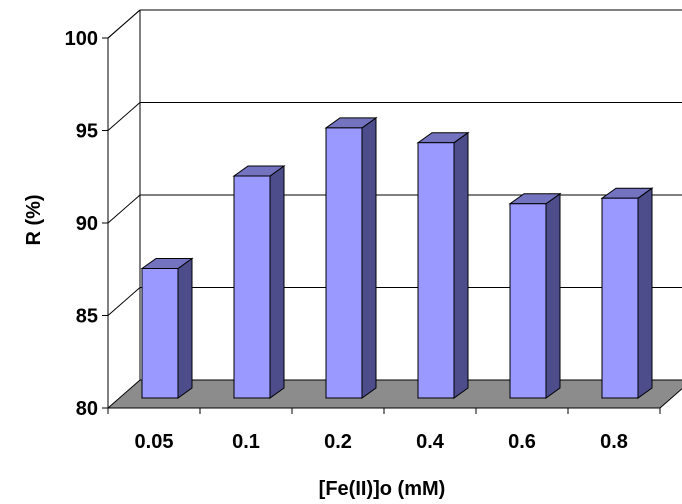 This screenshot has height=504, width=682. What do you see at coordinates (34, 219) in the screenshot?
I see `y-axis-title: R (%)` at bounding box center [34, 219].